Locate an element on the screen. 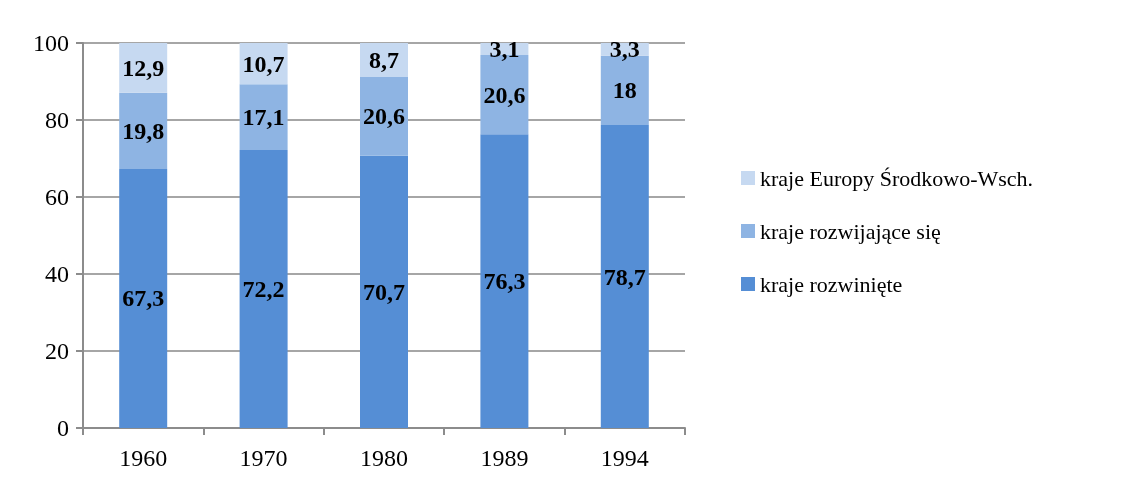 The height and width of the screenshot is (482, 1134). data-label: 12,9 is located at coordinates (143, 67).